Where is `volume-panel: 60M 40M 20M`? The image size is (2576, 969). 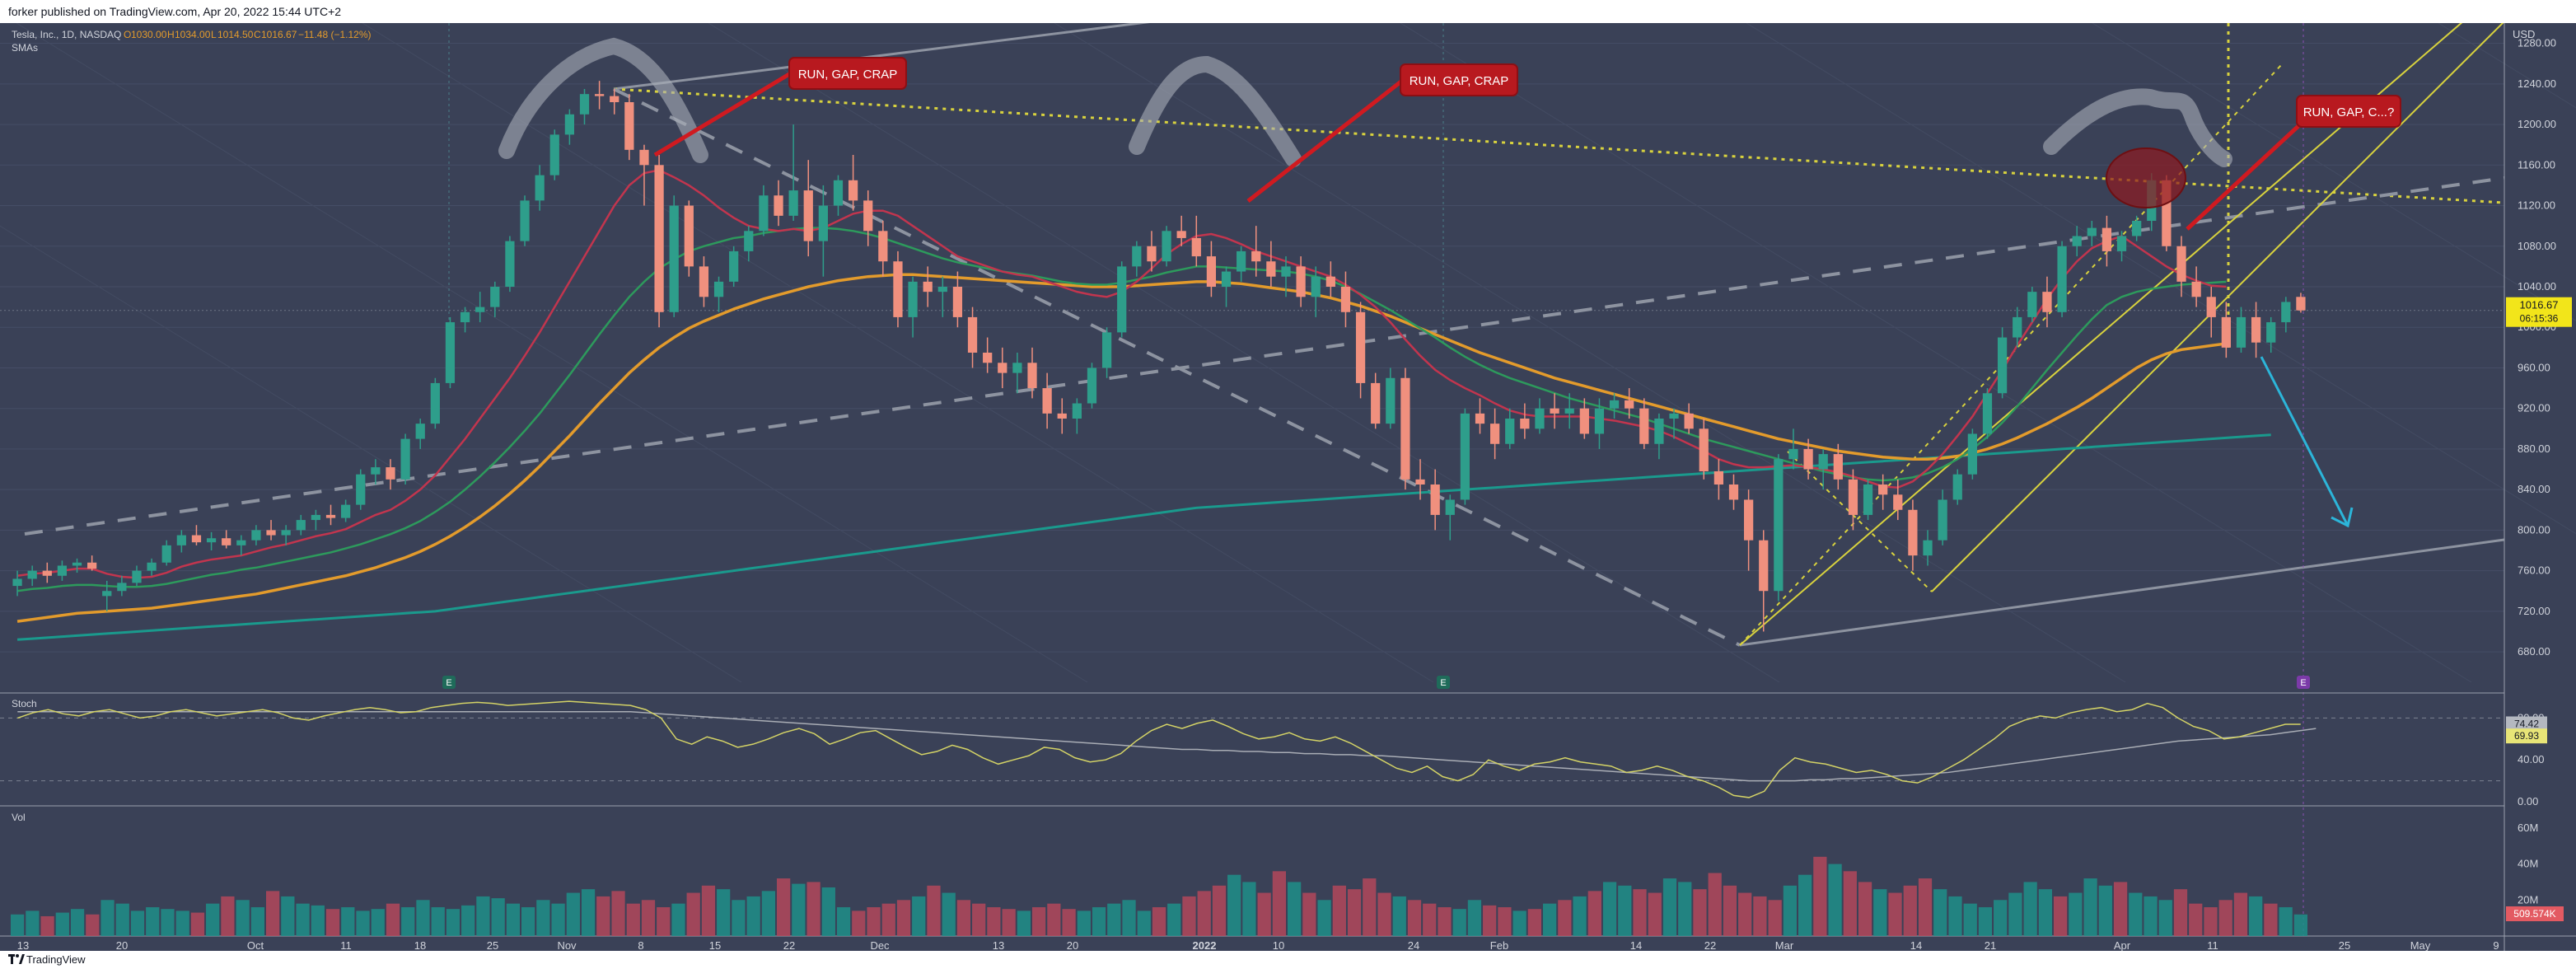 volume-panel: 60M 40M 20M is located at coordinates (1274, 879).